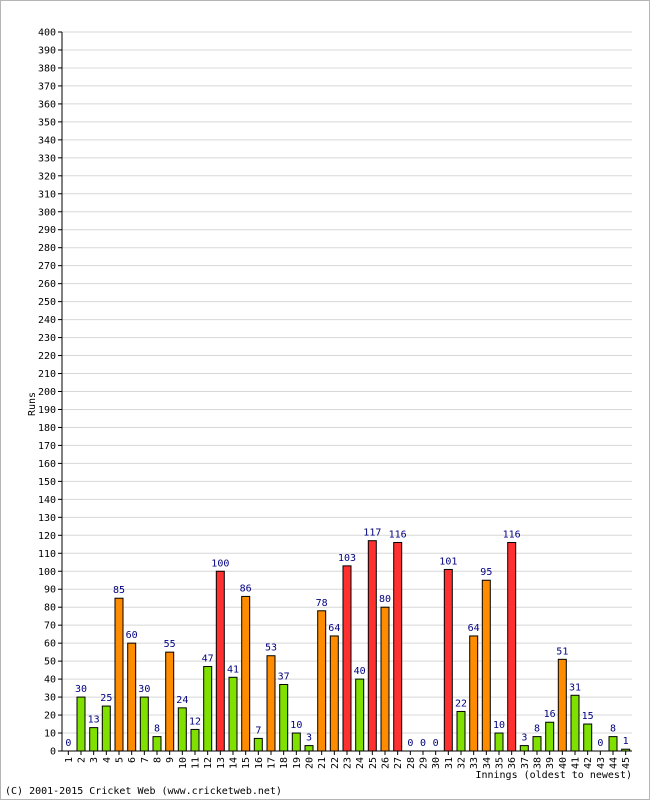 Image resolution: width=650 pixels, height=801 pixels. I want to click on y-tick-label: 170, so click(47, 446).